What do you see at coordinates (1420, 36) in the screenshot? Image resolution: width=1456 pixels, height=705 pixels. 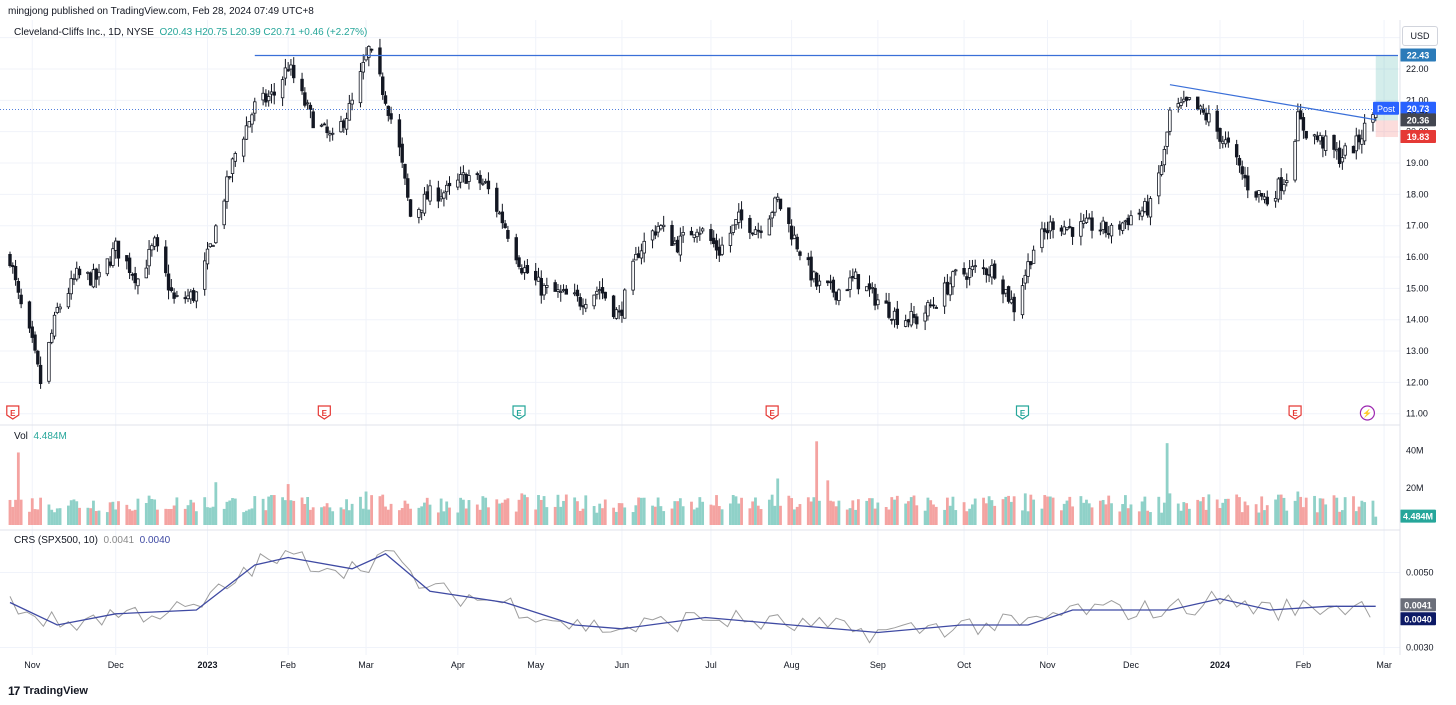 I see `currency-button: USD` at bounding box center [1420, 36].